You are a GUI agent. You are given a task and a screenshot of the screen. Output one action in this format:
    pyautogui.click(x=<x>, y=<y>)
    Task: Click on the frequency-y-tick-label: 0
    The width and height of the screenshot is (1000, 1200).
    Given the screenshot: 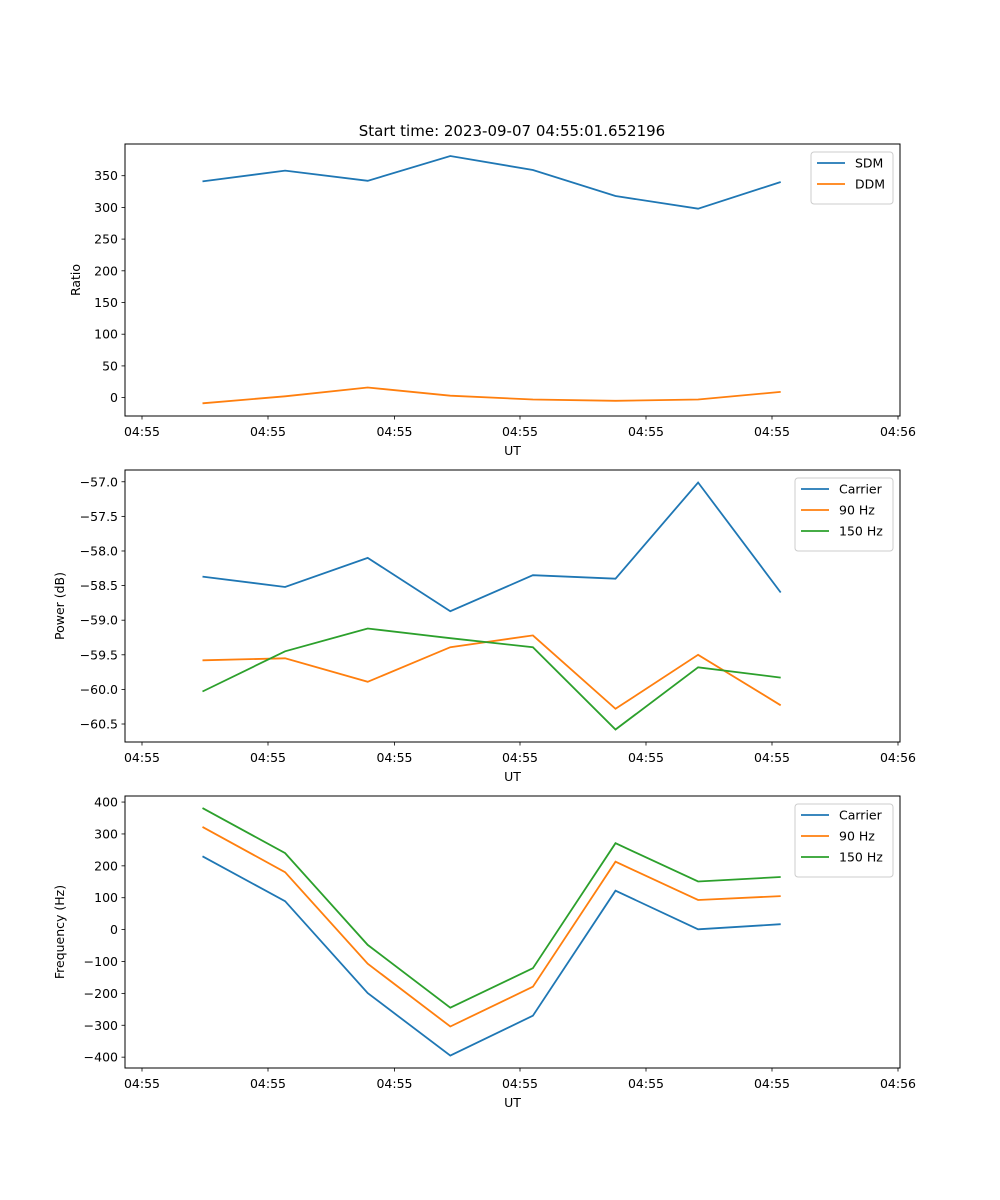 What is the action you would take?
    pyautogui.click(x=114, y=929)
    